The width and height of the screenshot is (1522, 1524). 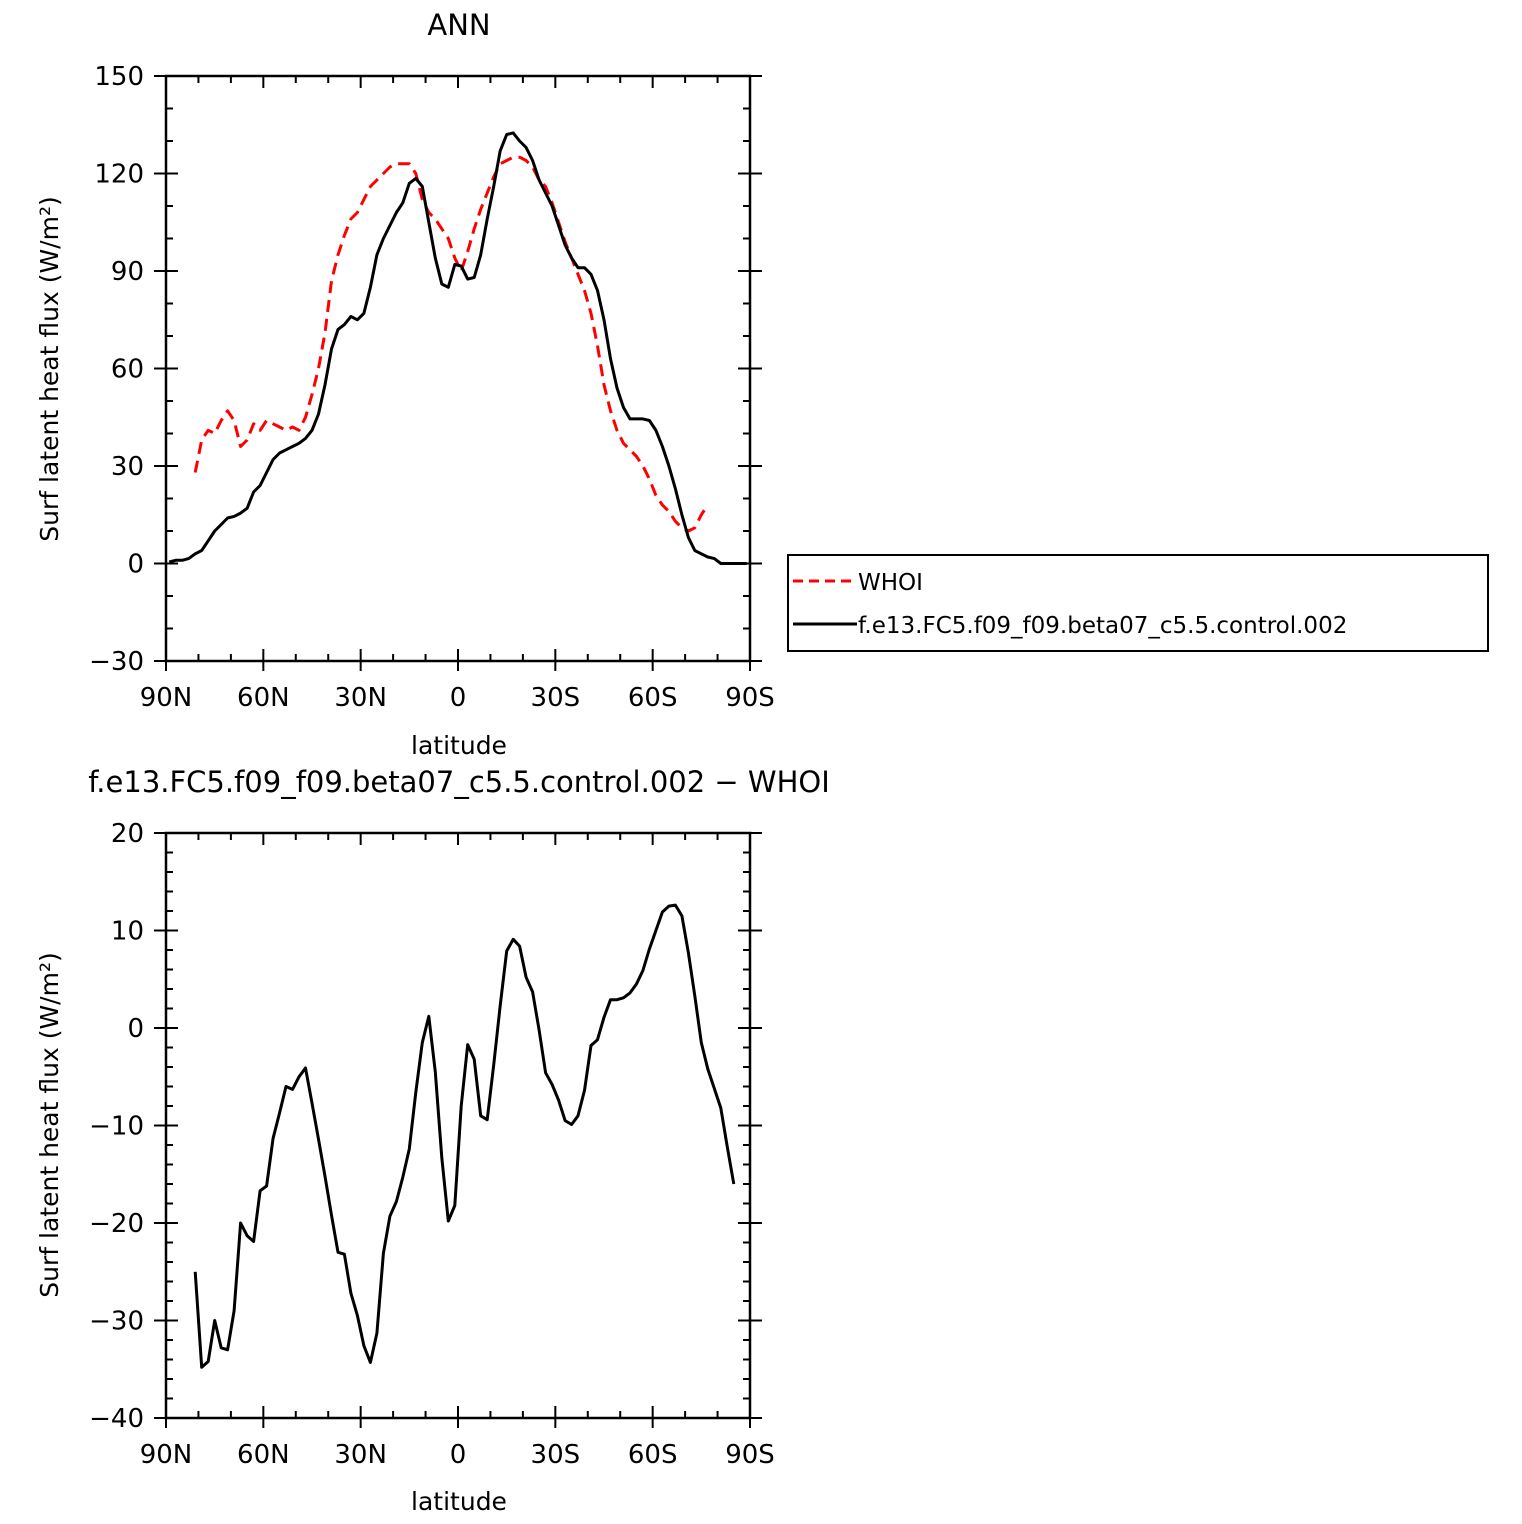 I want to click on legend-label-whoi: WHOI, so click(x=890, y=583).